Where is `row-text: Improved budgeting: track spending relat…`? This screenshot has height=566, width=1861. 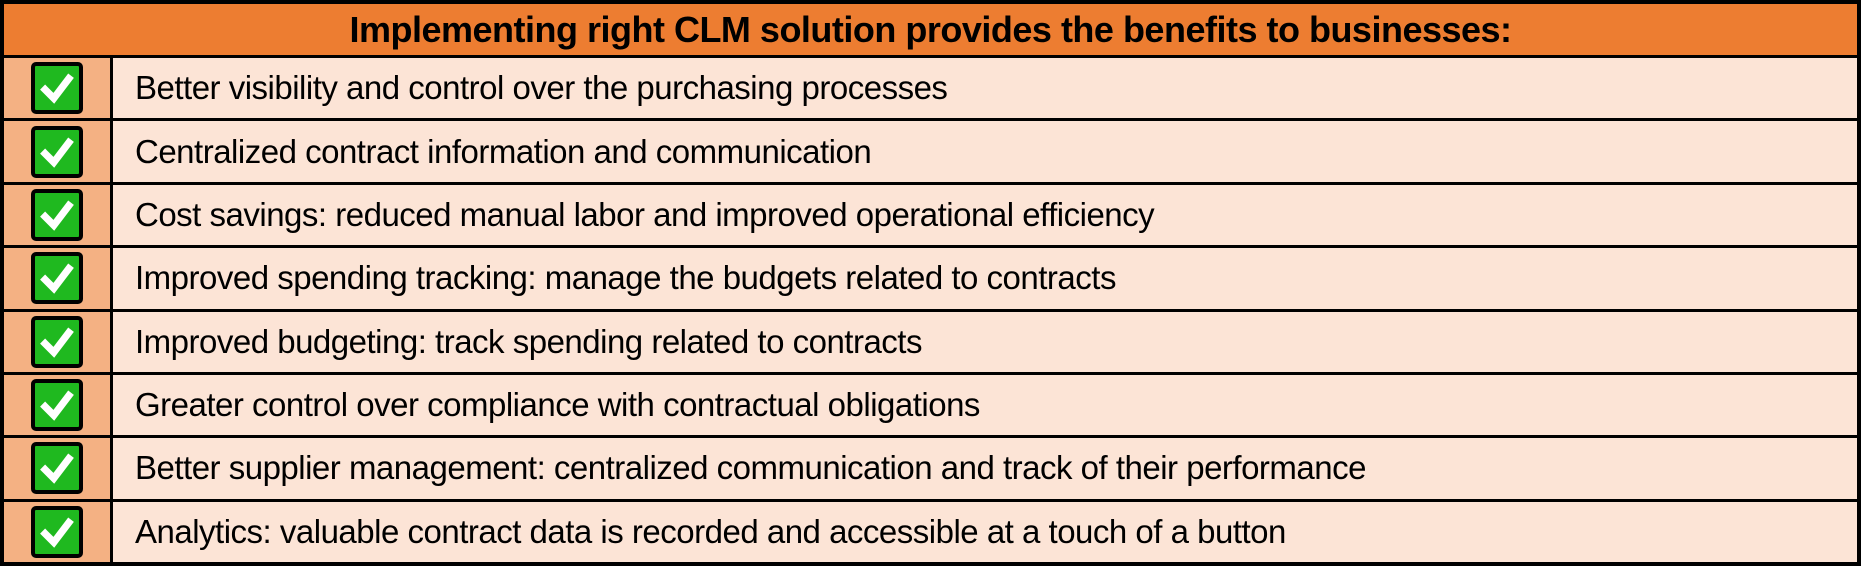
row-text: Improved budgeting: track spending relat… is located at coordinates (528, 341).